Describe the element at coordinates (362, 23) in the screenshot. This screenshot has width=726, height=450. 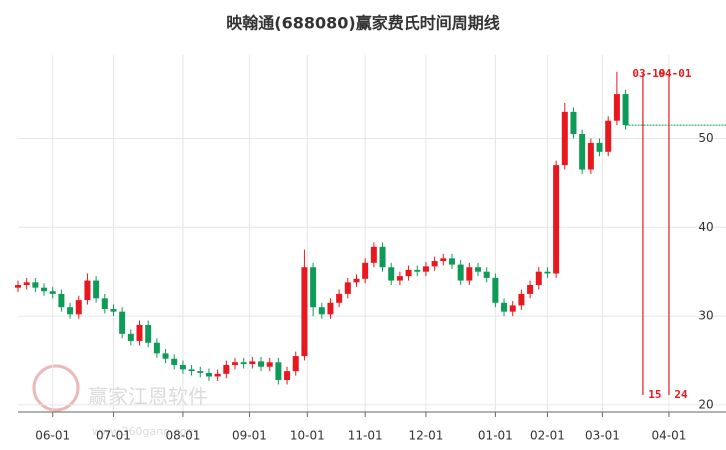
I see `chart-title: 映翰通(688080)赢家费氏时间周期线` at that location.